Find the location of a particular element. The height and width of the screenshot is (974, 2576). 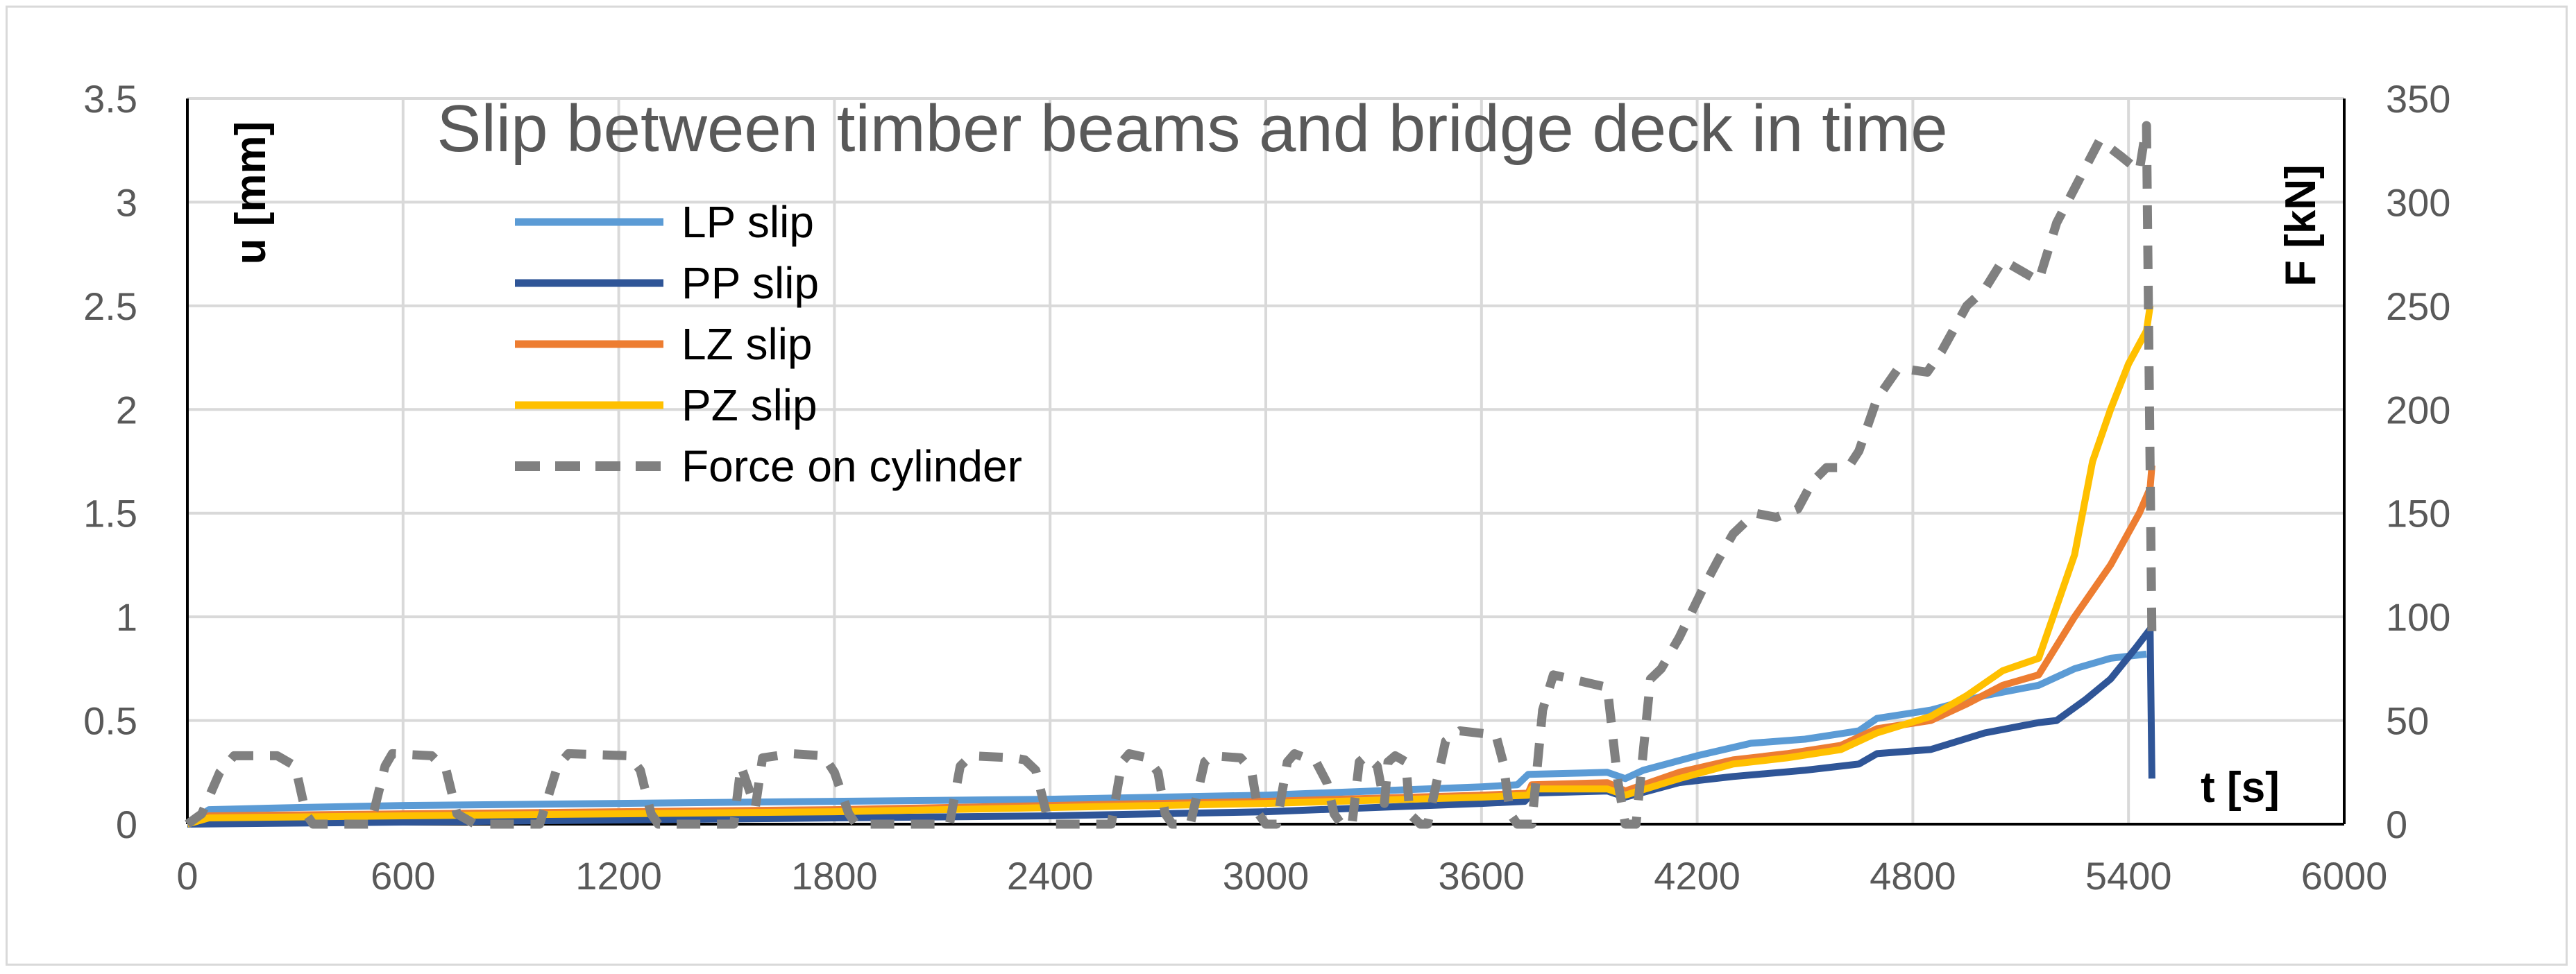

x-tick-label: 6000 is located at coordinates (2344, 876).